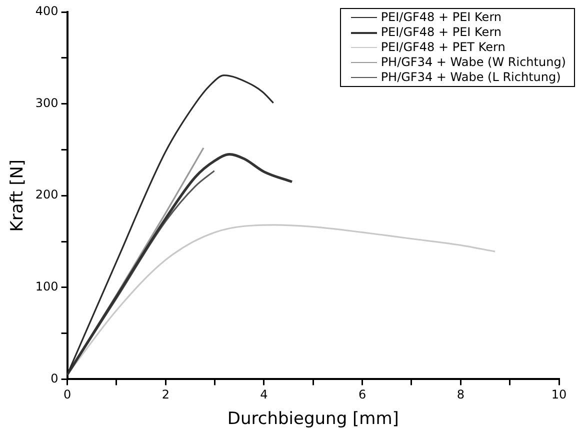 This screenshot has height=434, width=579. Describe the element at coordinates (362, 395) in the screenshot. I see `x-tick-label: 6` at that location.